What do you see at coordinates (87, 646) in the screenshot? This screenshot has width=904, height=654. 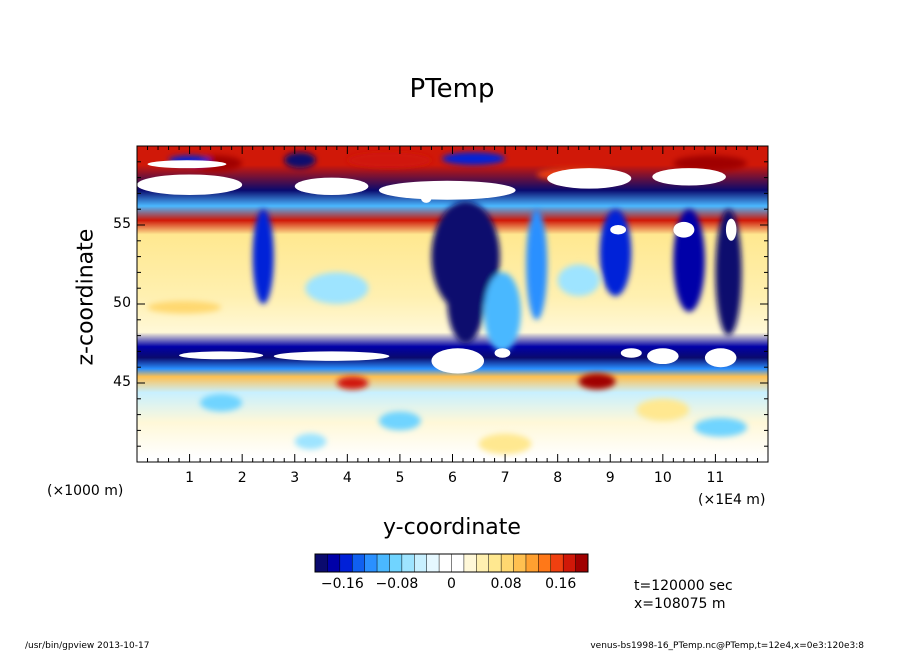 I see `footer-left: /usr/bin/gpview 2013-10-17` at bounding box center [87, 646].